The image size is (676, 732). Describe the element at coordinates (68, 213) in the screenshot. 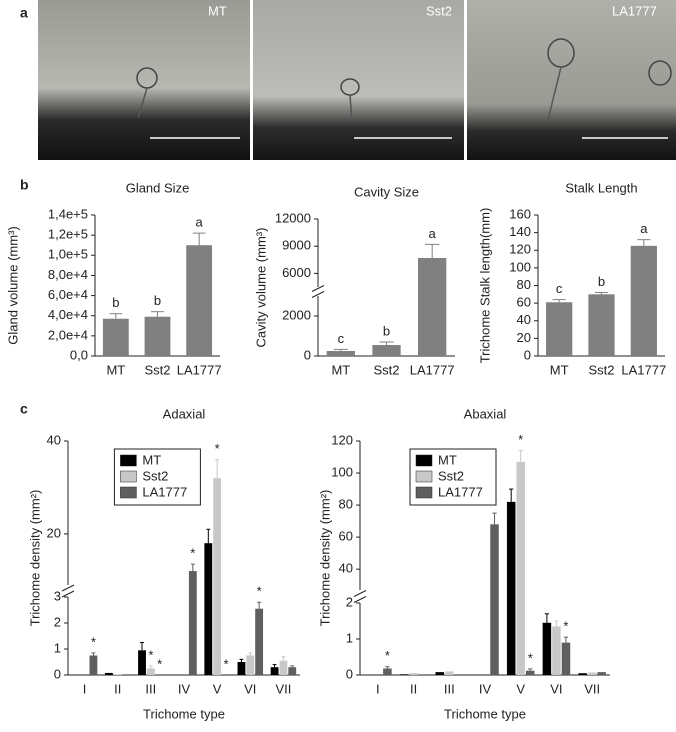

I see `y-tick-label: 1,4e+5` at that location.